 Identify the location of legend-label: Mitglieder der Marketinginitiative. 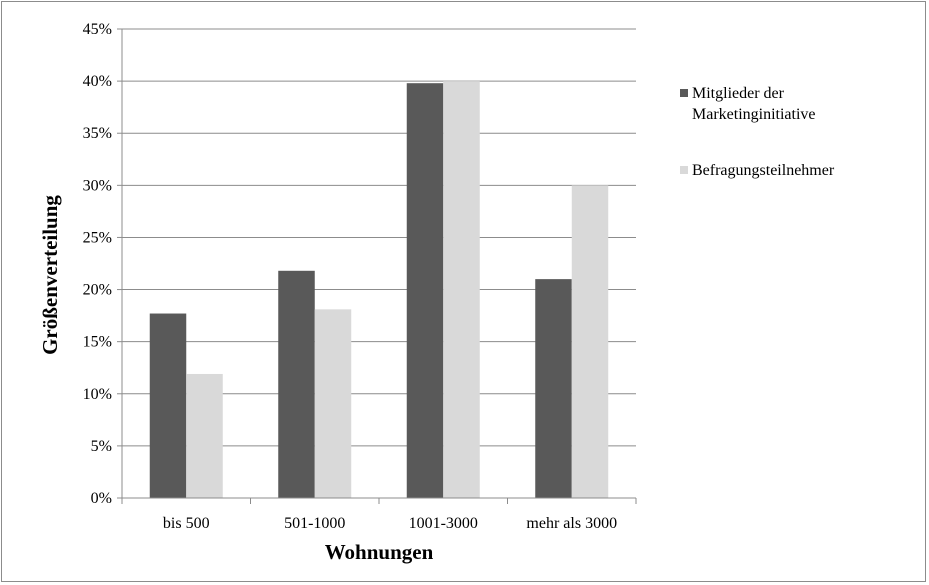
(754, 104).